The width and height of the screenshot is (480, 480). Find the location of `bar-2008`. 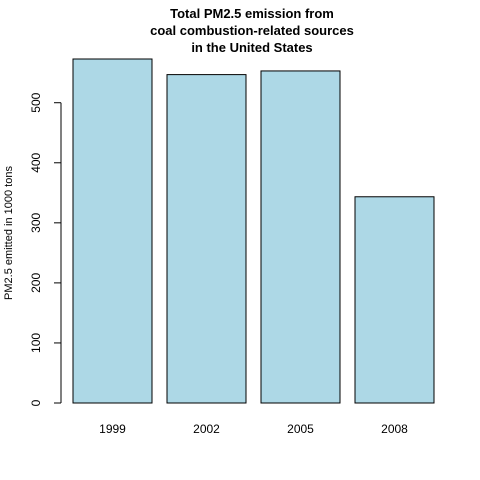

bar-2008 is located at coordinates (394, 300).